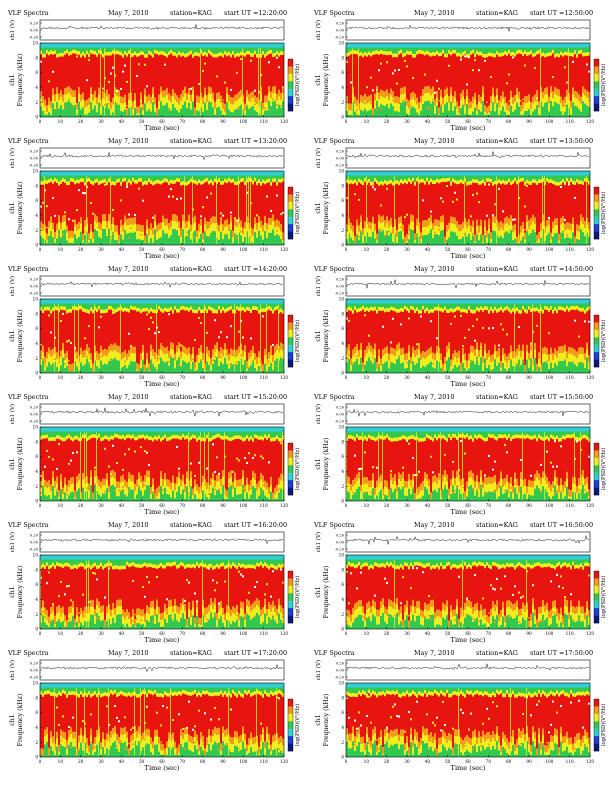 This screenshot has height=796, width=612. I want to click on panel-start-time: start UT =13:20:00, so click(255, 141).